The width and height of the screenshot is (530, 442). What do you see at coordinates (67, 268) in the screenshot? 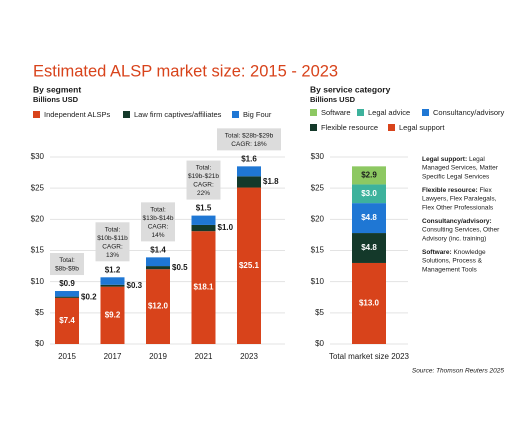
I see `annotation-text: $8b-$9b` at bounding box center [67, 268].